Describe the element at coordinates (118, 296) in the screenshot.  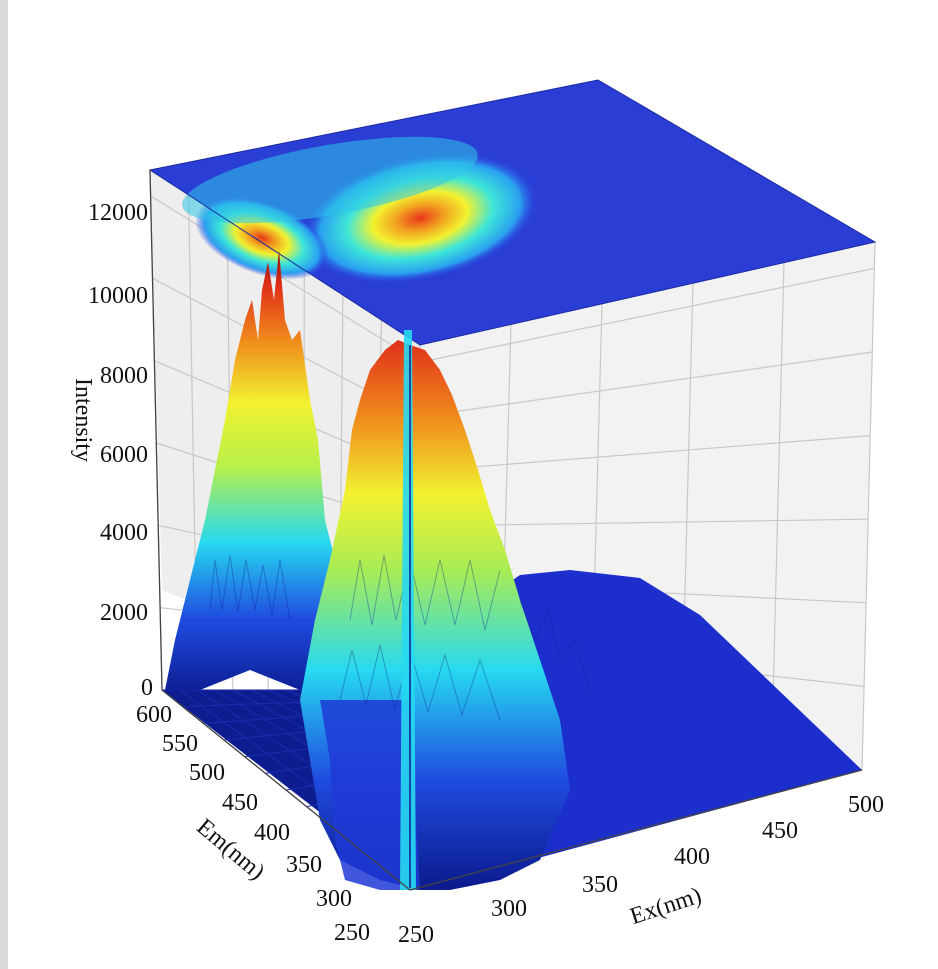
I see `z-tick-label: 10000` at that location.